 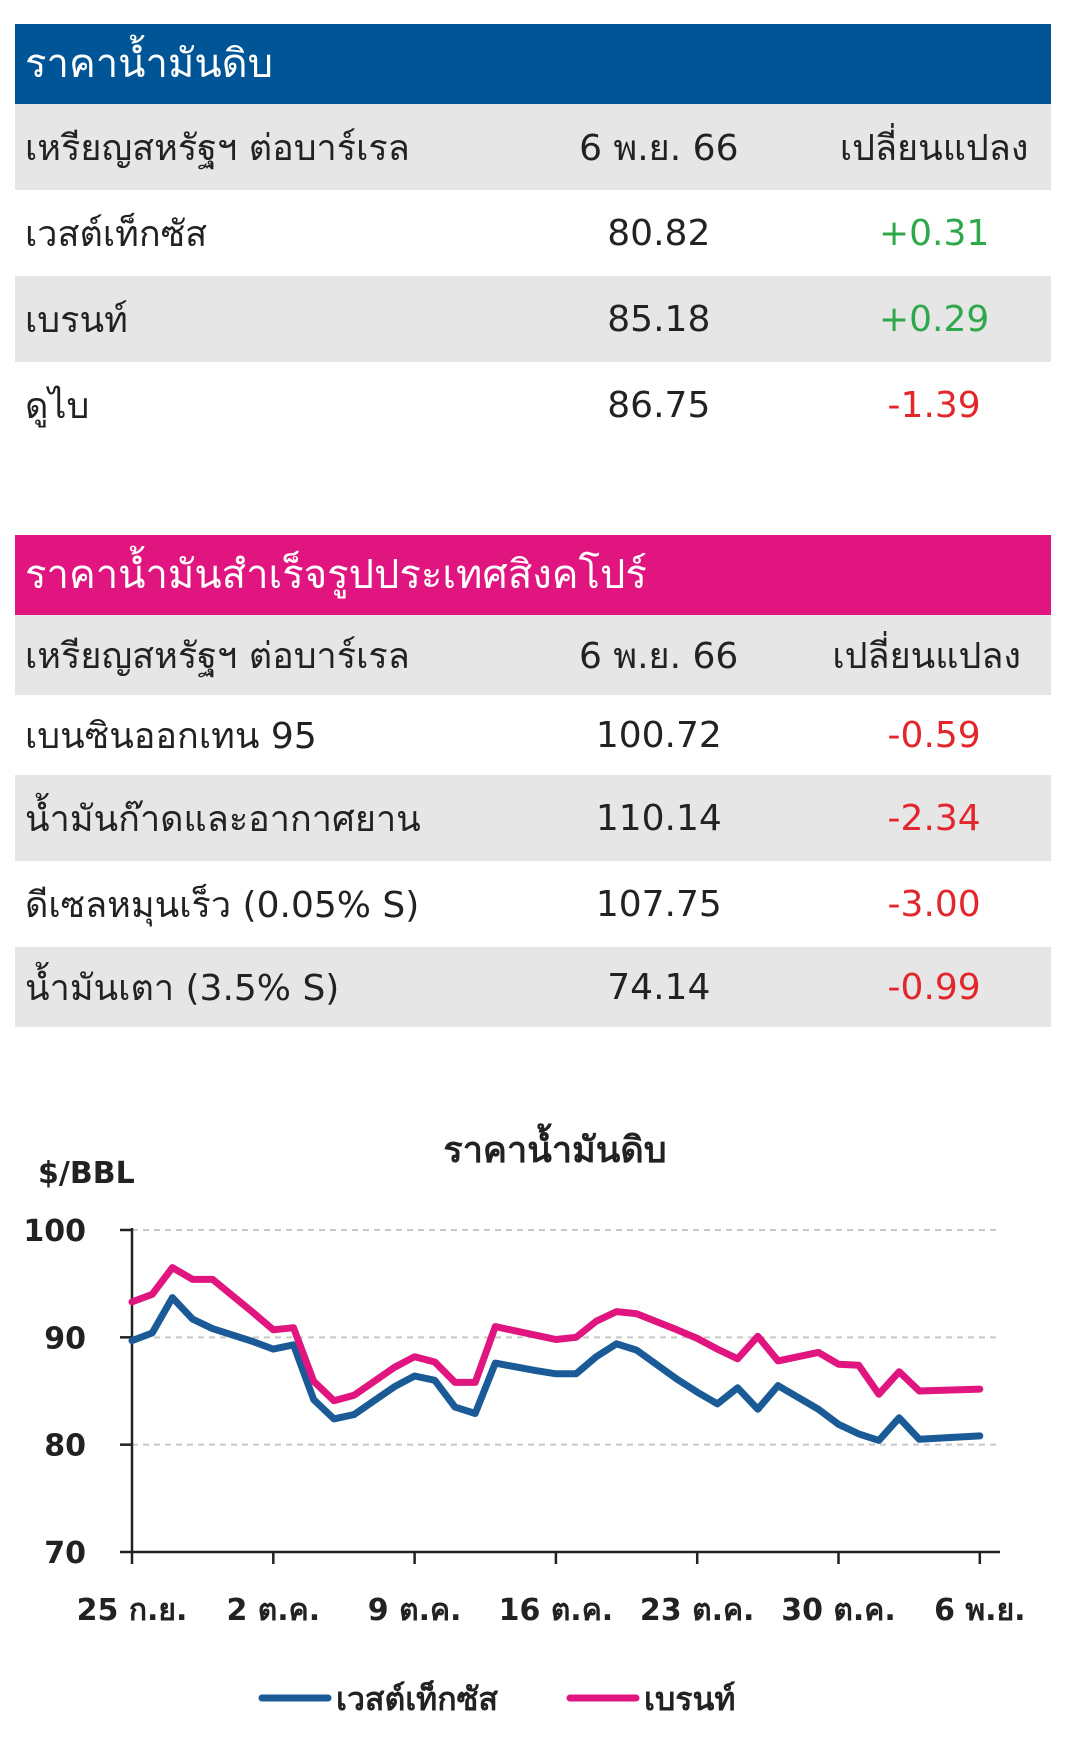 What do you see at coordinates (65, 1446) in the screenshot?
I see `y-tick-label: 80` at bounding box center [65, 1446].